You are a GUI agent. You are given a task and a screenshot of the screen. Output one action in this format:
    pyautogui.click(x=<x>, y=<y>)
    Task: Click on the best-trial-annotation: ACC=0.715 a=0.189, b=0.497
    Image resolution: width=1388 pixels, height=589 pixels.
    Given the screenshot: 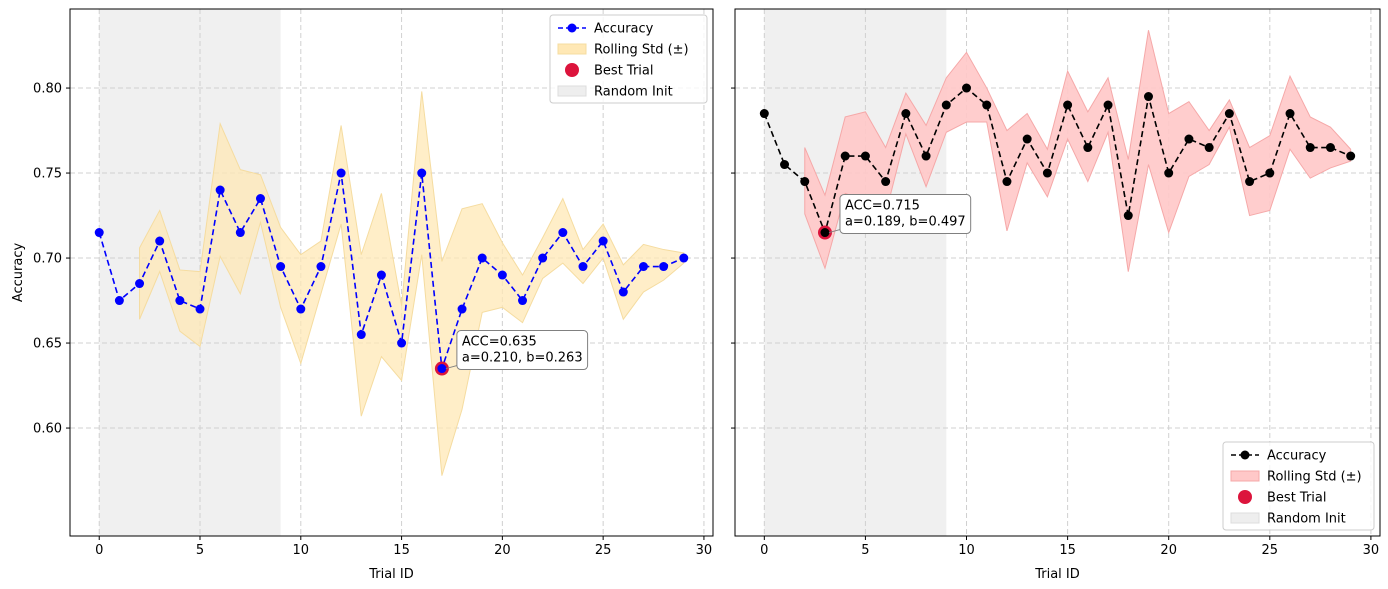 What is the action you would take?
    pyautogui.click(x=900, y=214)
    